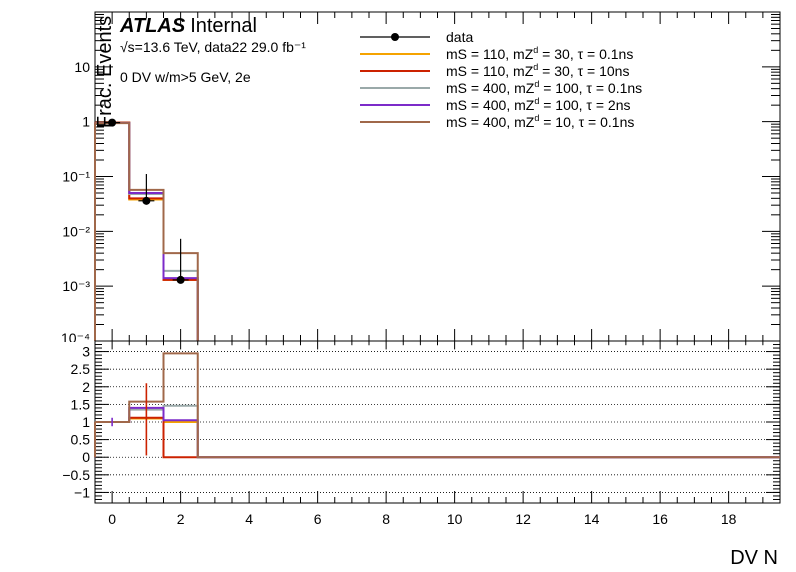 Image resolution: width=796 pixels, height=572 pixels. I want to click on x-tick-label: 14, so click(592, 519).